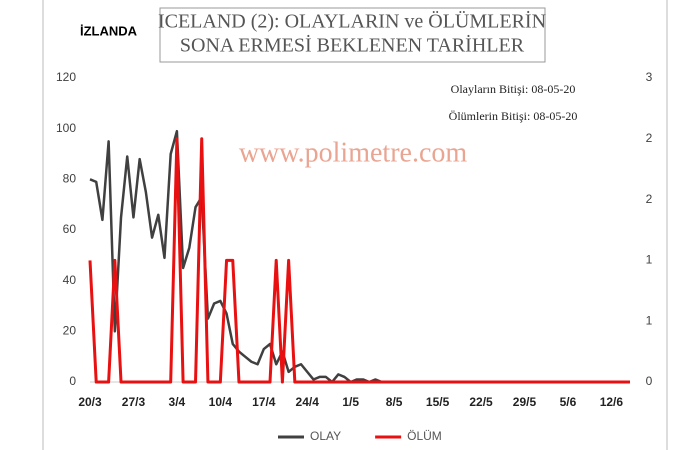 Image resolution: width=690 pixels, height=450 pixels. I want to click on x-tick-label: 5/6, so click(568, 402).